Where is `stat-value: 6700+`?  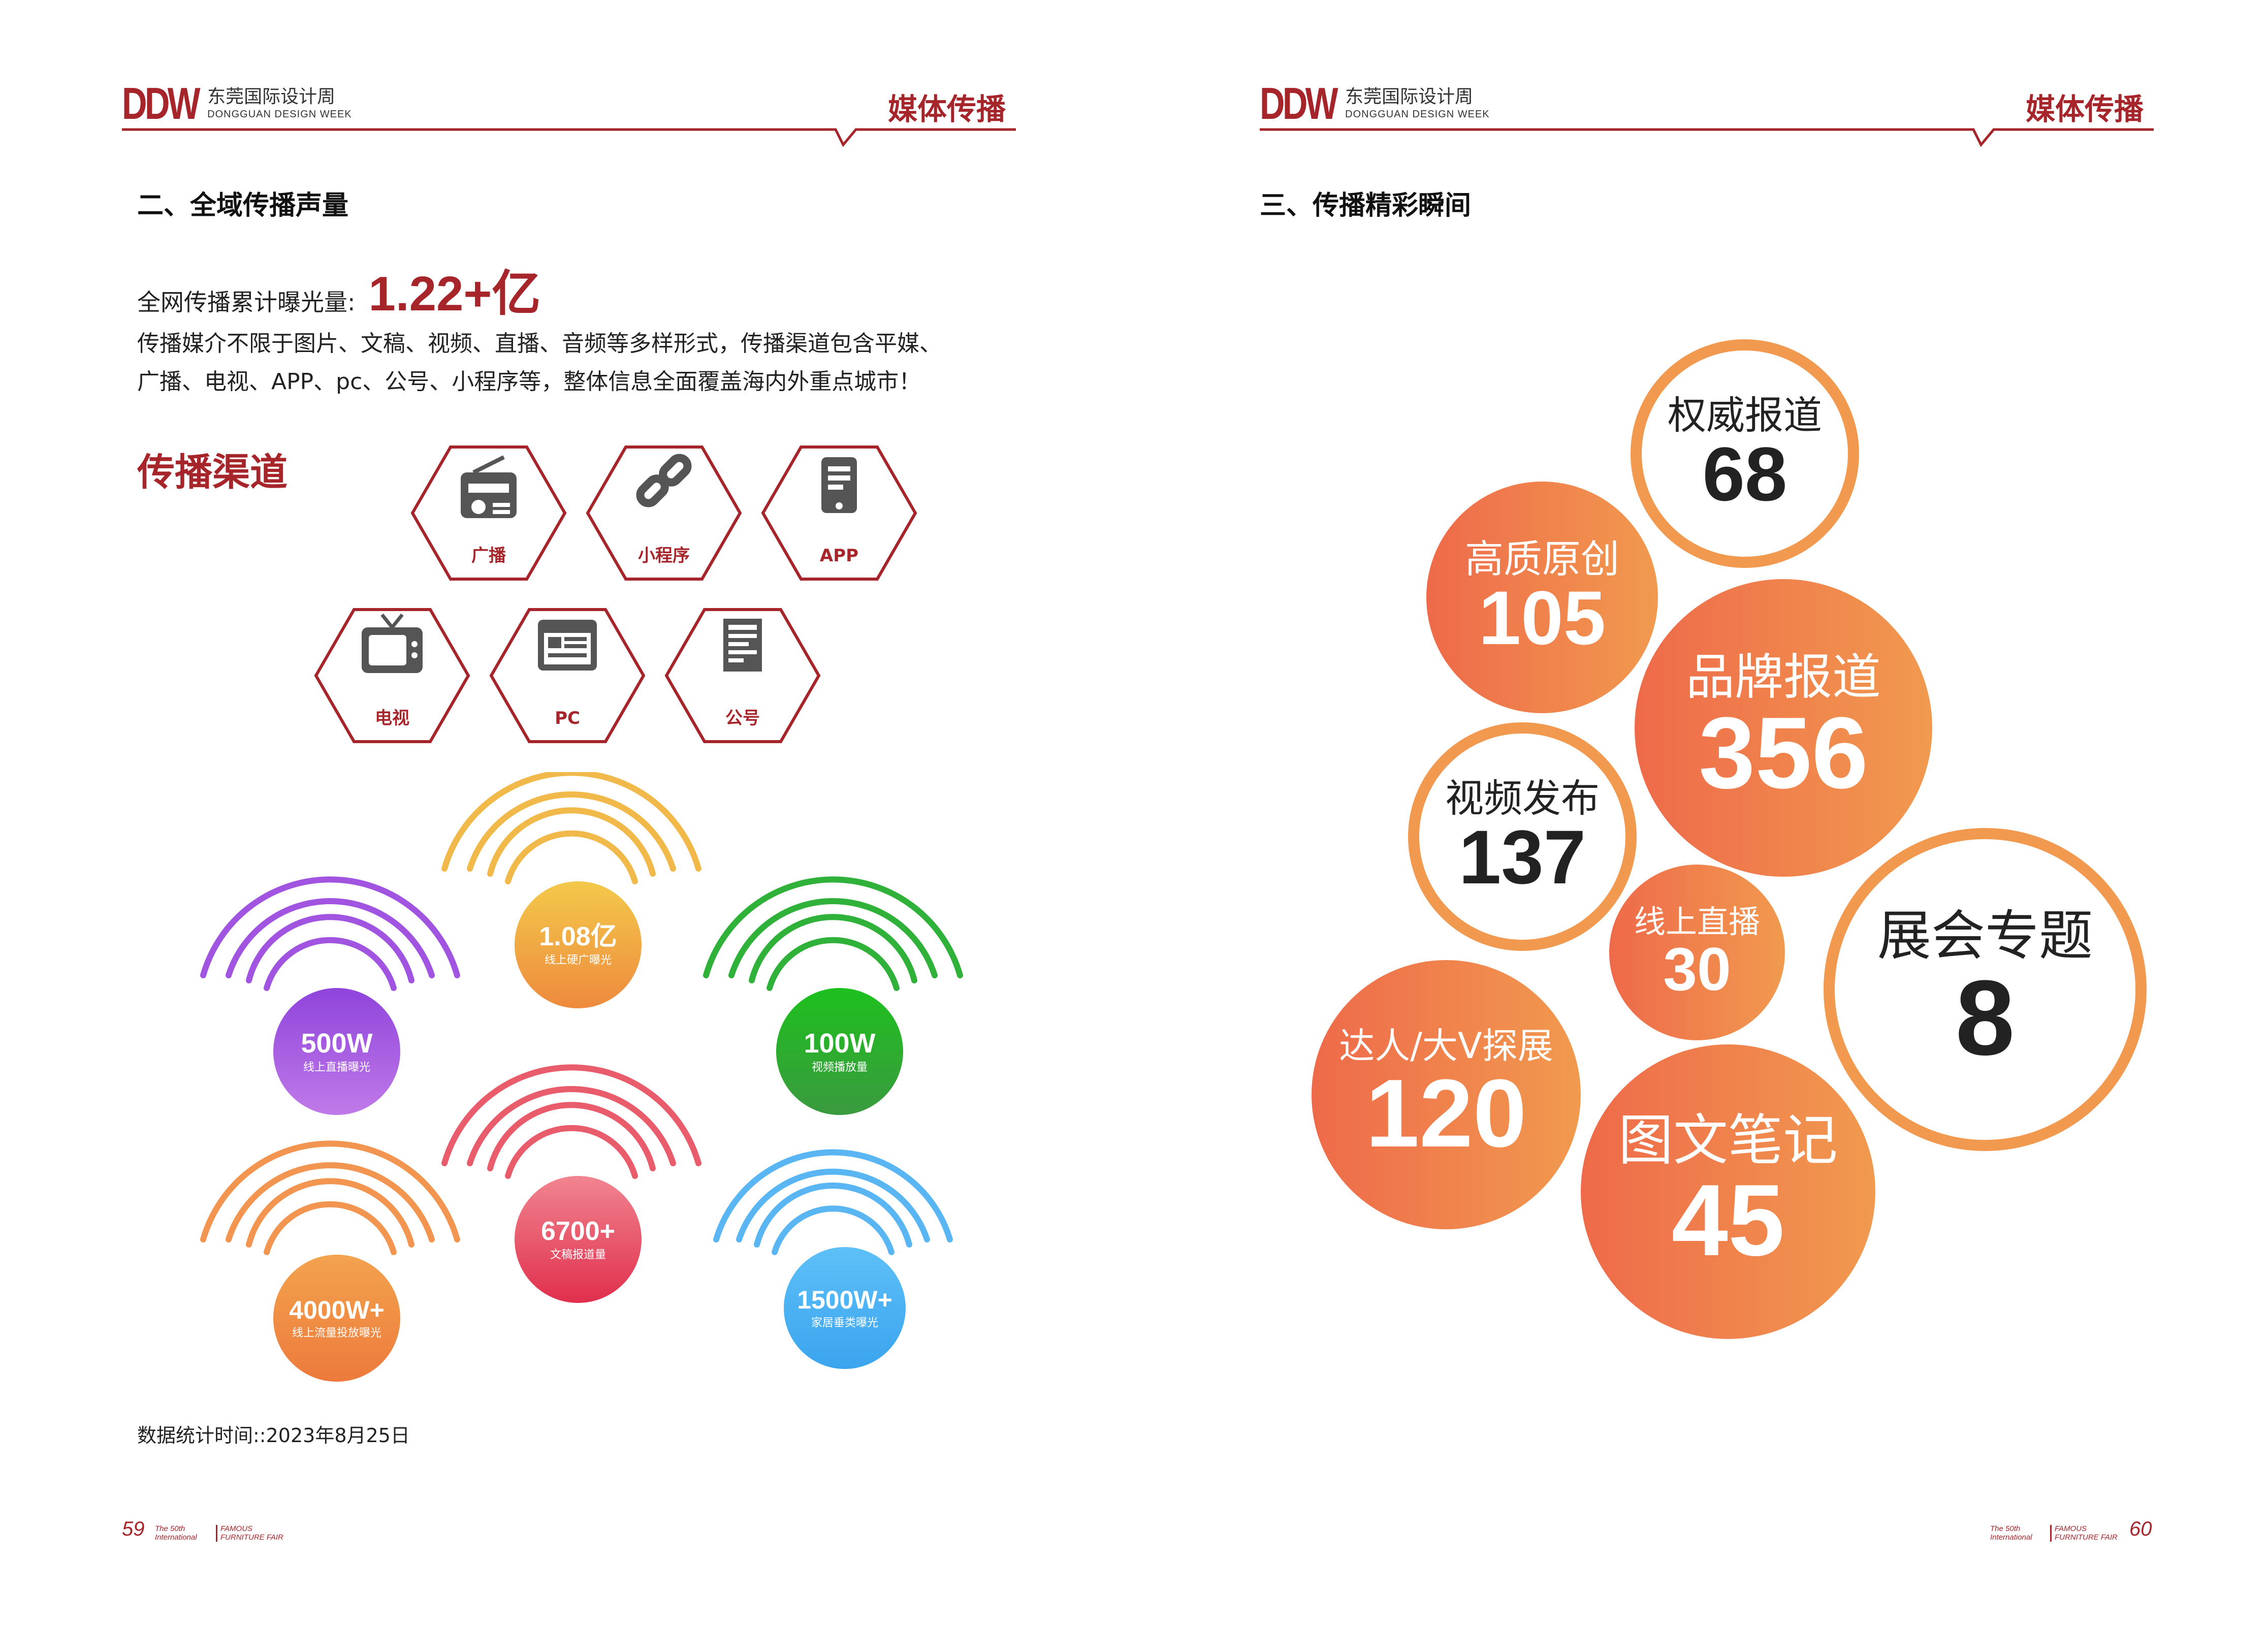 stat-value: 6700+ is located at coordinates (578, 1232).